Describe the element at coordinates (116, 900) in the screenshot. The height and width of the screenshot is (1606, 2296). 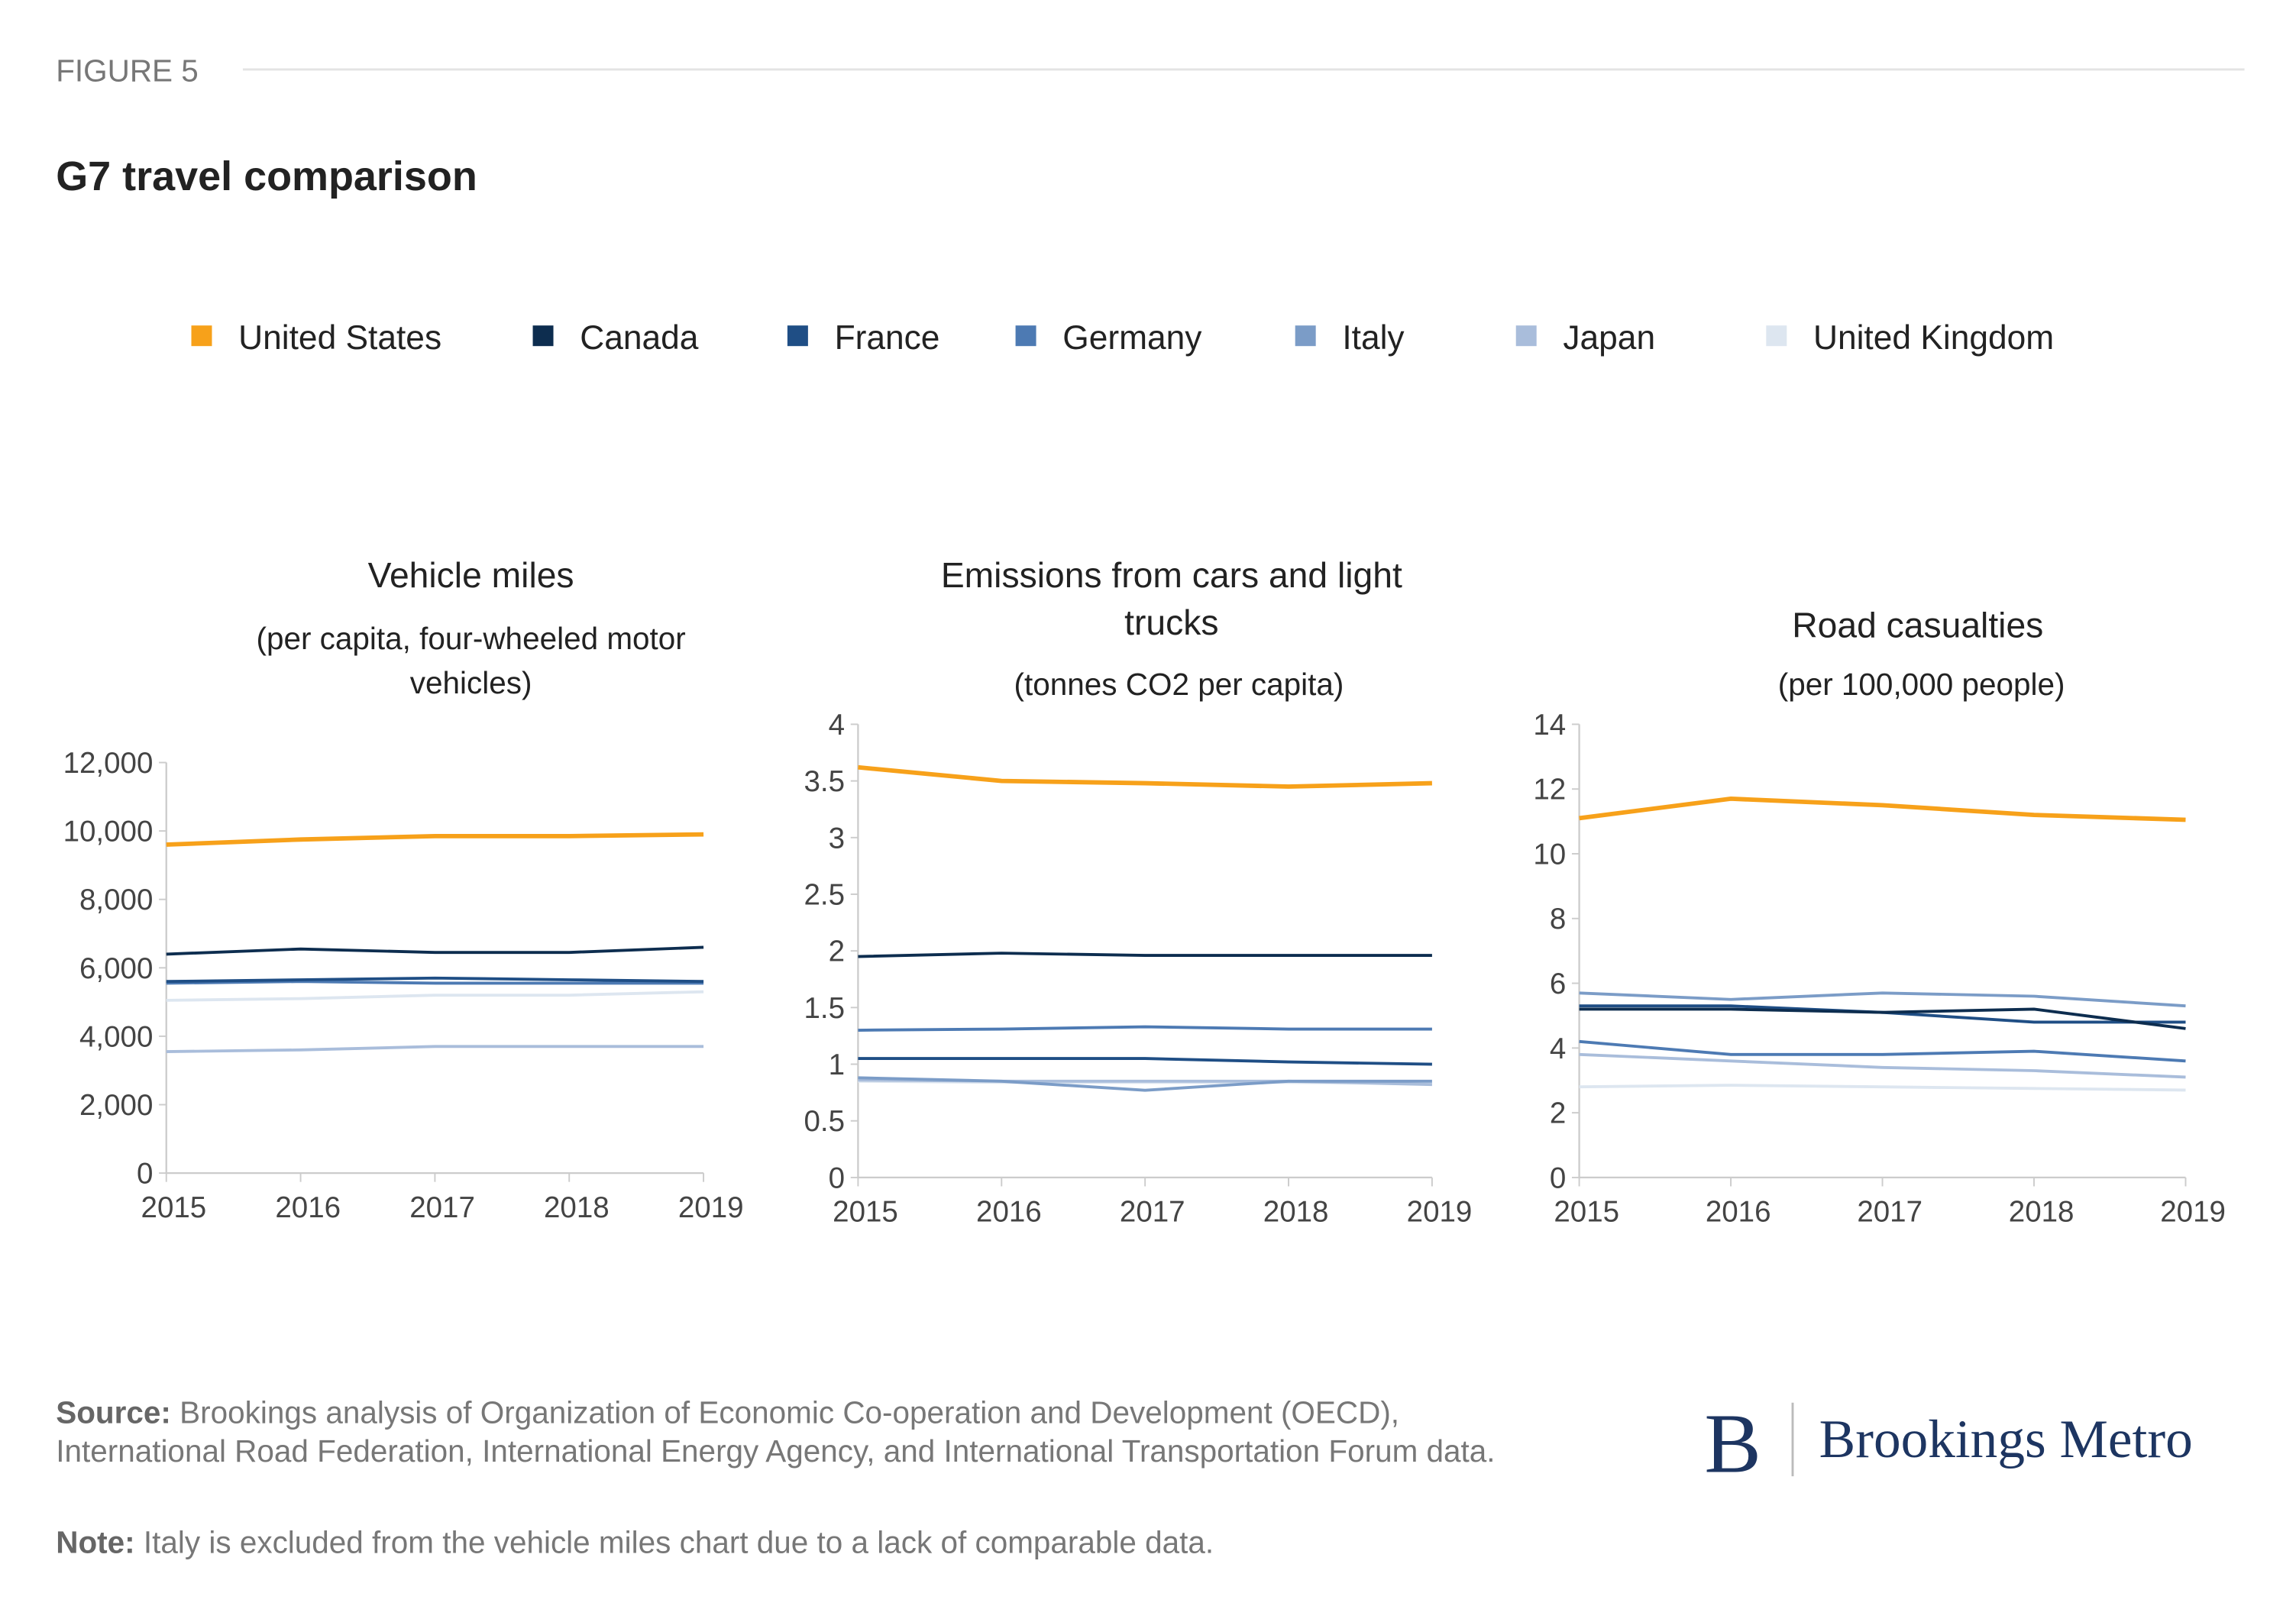
I see `y-tick-label: 8,000` at that location.